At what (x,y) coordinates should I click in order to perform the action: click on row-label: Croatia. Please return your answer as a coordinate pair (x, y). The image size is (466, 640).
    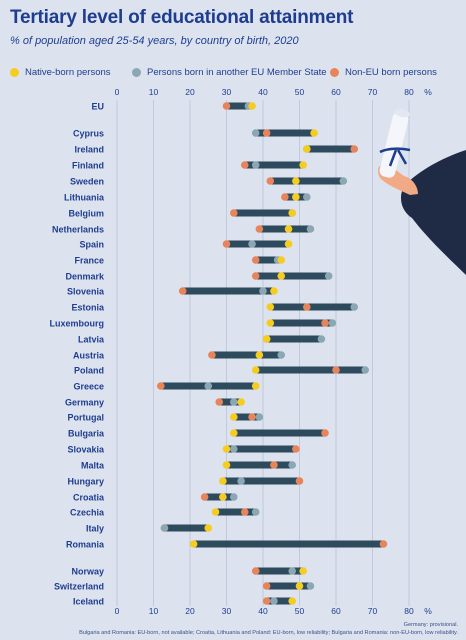
    Looking at the image, I should click on (89, 498).